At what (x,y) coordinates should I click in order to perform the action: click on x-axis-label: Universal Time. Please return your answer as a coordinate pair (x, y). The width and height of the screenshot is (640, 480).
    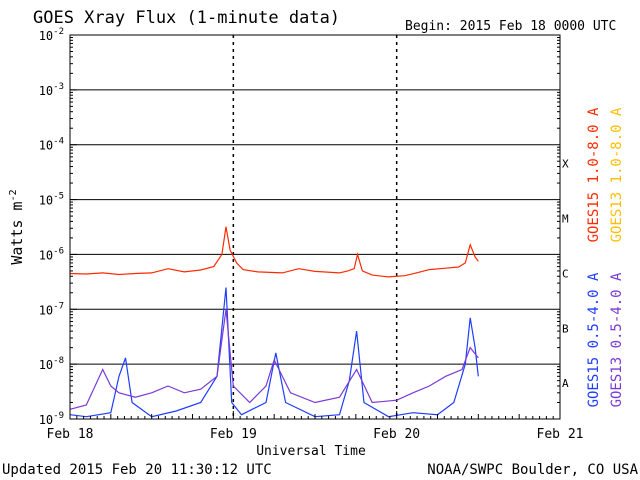
    Looking at the image, I should click on (311, 451).